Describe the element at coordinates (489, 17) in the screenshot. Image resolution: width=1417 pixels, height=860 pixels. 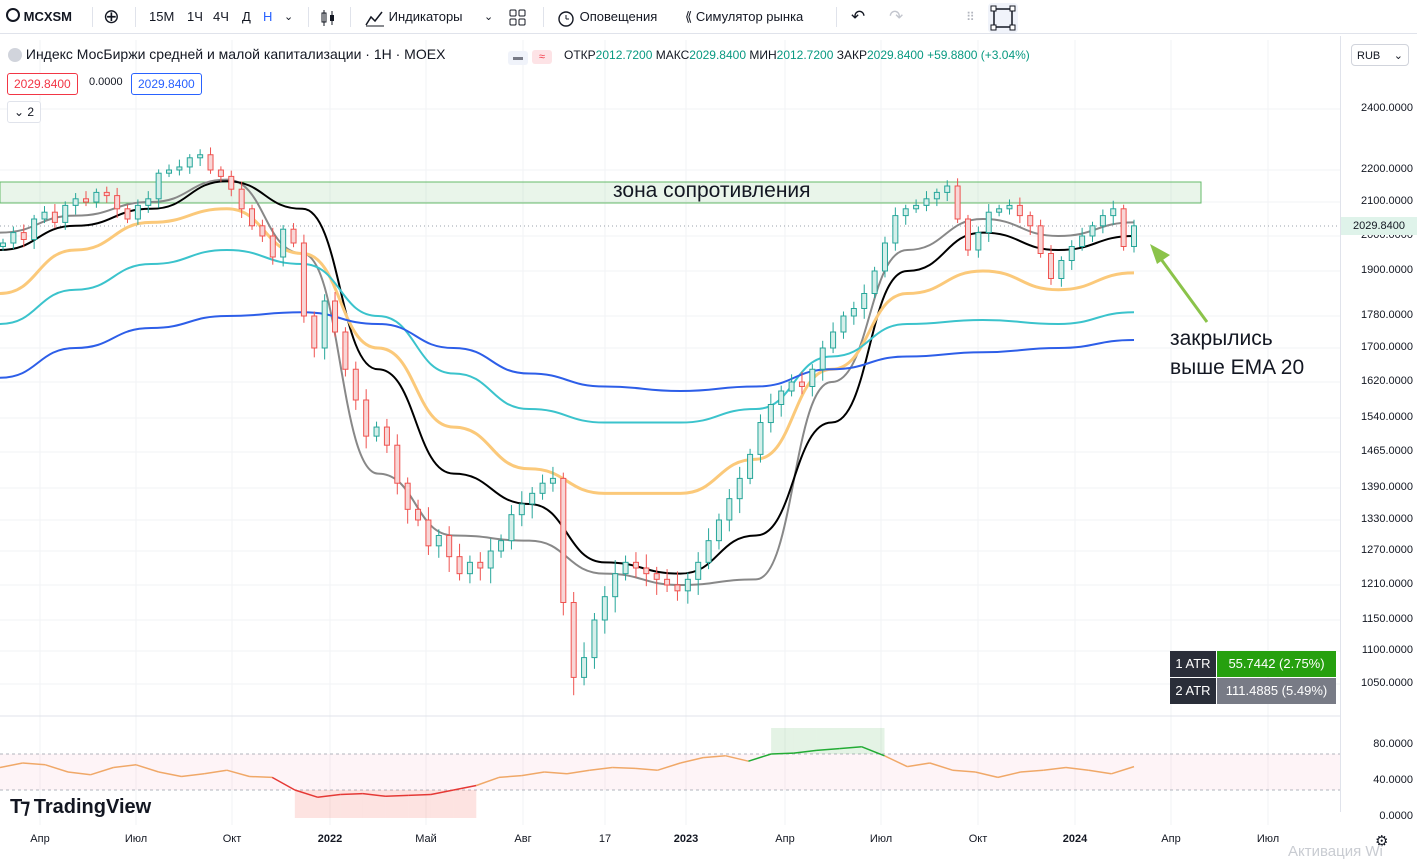
I see `indicators-dropdown-chevron-icon: ⌄` at that location.